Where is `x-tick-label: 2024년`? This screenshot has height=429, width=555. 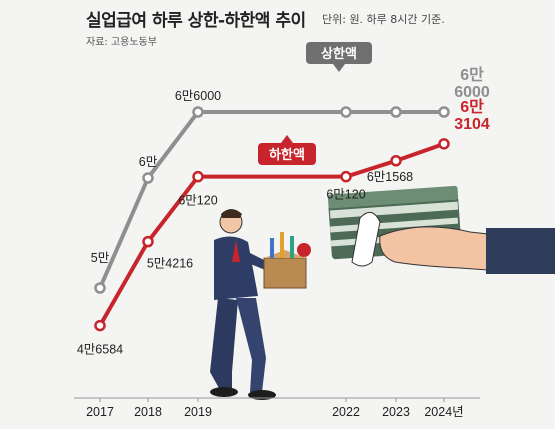
x-tick-label: 2024년 is located at coordinates (443, 412).